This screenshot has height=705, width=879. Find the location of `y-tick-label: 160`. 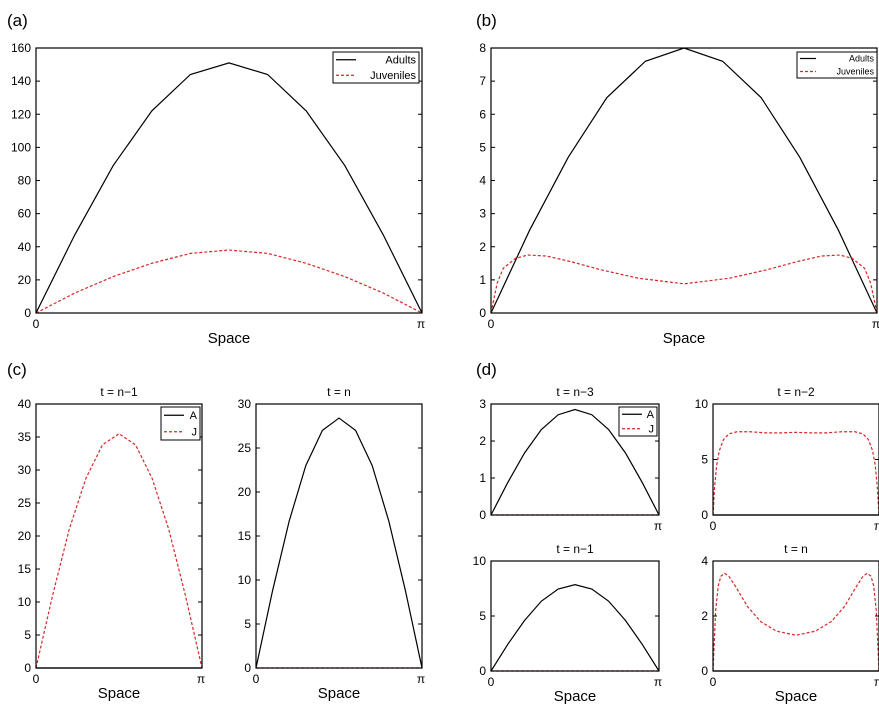

y-tick-label: 160 is located at coordinates (21, 48).